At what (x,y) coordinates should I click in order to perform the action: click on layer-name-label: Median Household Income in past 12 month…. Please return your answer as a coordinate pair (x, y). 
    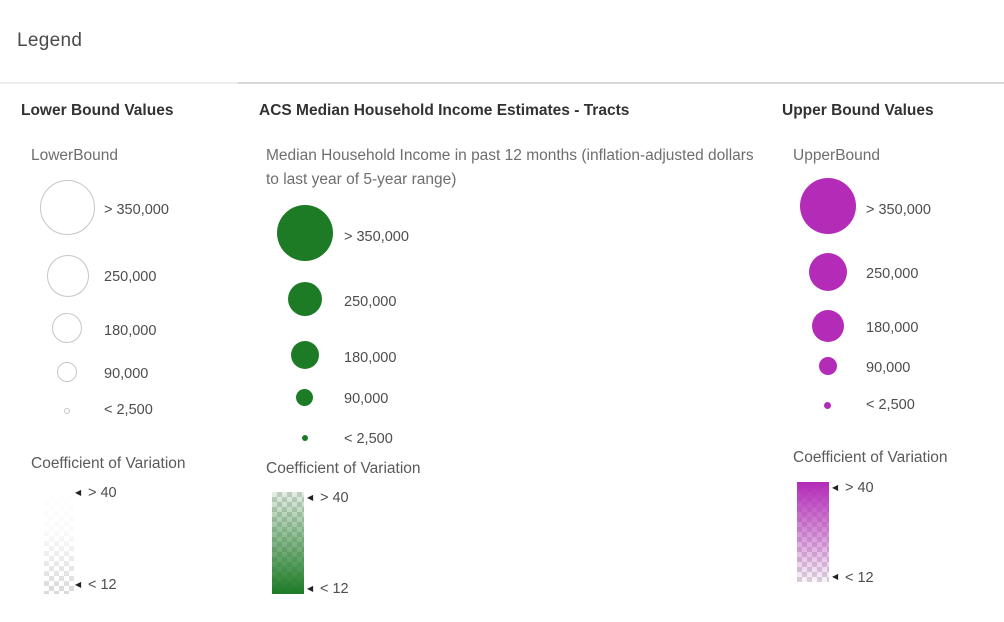
    Looking at the image, I should click on (510, 167).